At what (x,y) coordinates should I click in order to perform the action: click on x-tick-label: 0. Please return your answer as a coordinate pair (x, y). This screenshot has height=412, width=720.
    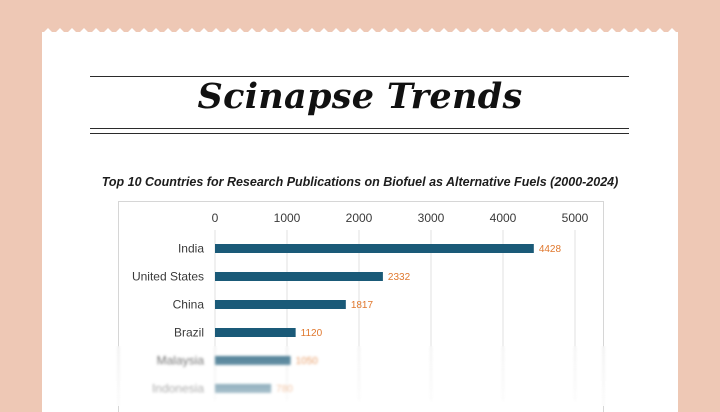
    Looking at the image, I should click on (215, 218).